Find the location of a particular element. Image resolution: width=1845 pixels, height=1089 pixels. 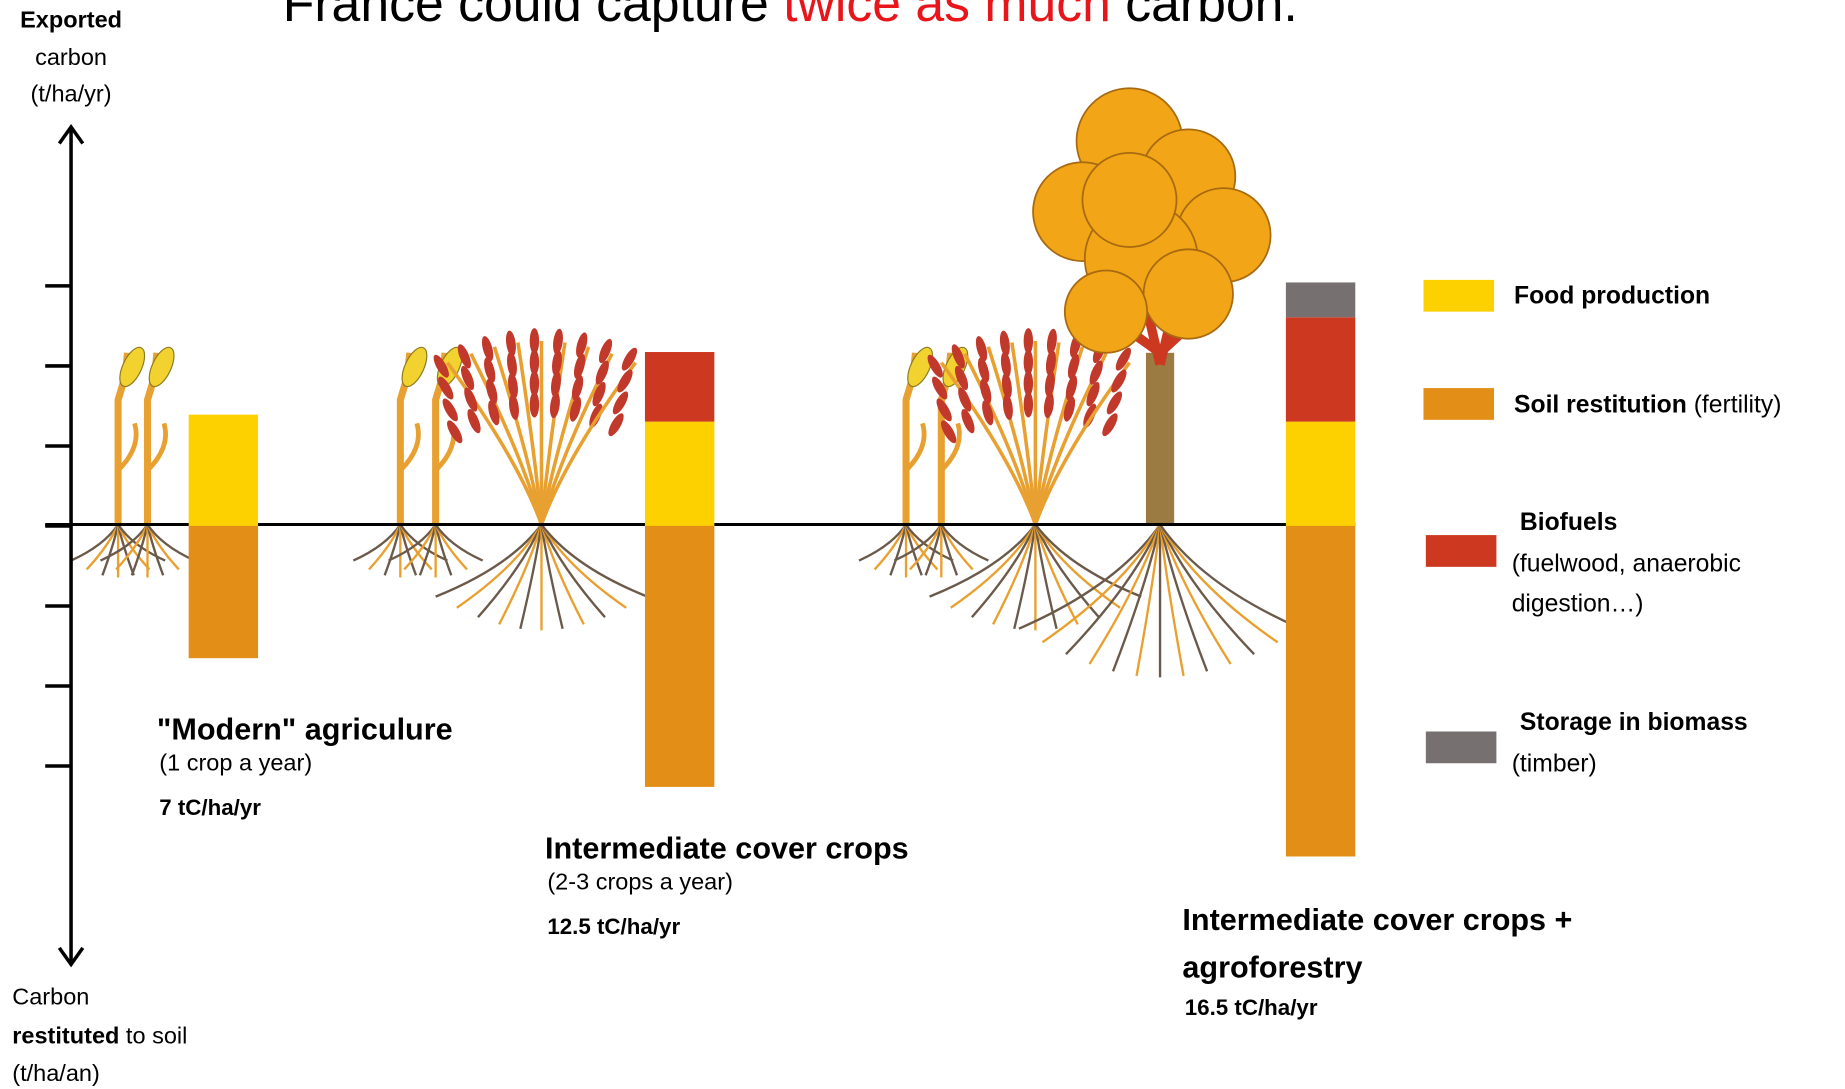

y-label: Exported is located at coordinates (71, 19).